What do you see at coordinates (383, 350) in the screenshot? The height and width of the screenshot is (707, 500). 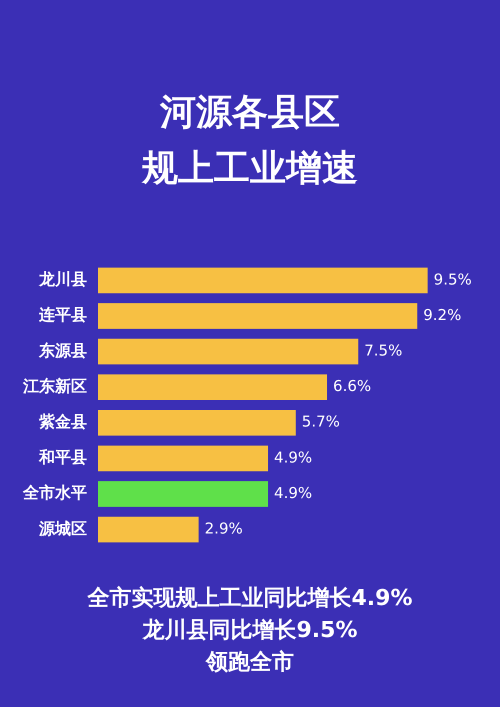 I see `data-label: 7.5%` at bounding box center [383, 350].